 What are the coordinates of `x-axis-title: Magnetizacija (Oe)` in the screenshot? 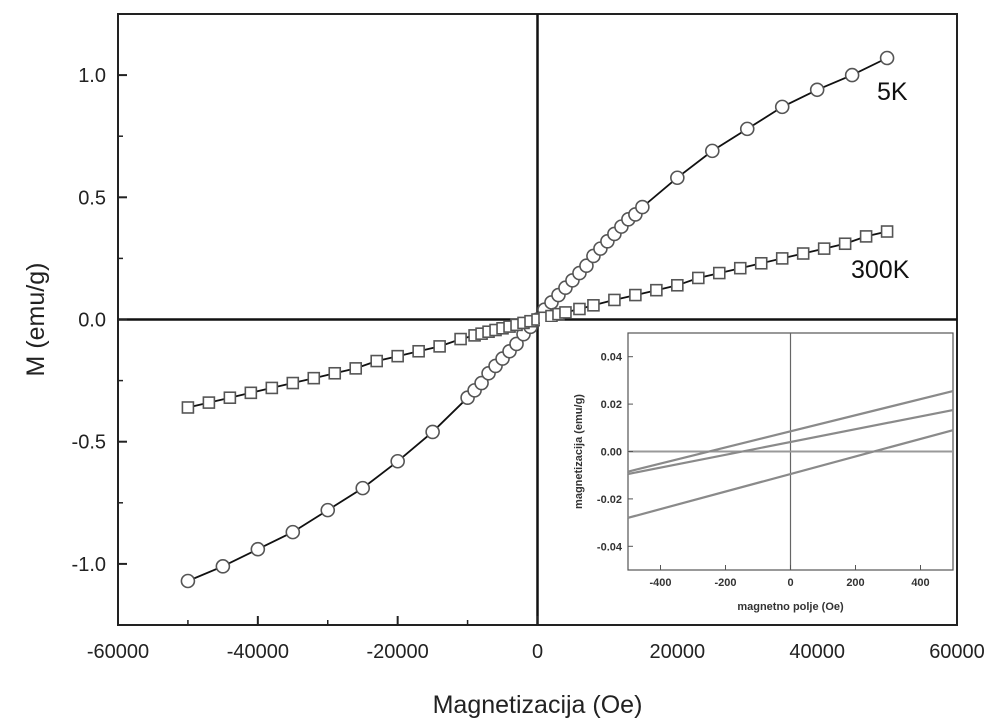 It's located at (538, 705).